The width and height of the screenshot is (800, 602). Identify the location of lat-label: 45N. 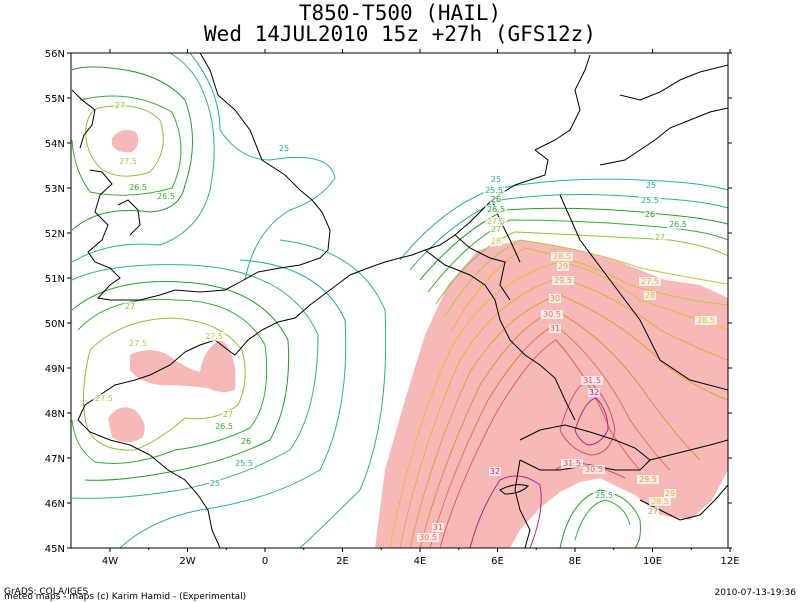
(55, 549).